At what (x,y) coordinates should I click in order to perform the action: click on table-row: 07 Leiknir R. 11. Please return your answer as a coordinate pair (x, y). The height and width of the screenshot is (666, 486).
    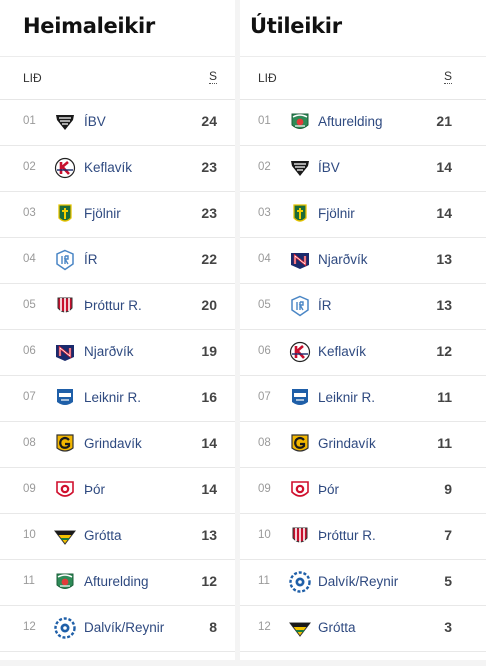
    Looking at the image, I should click on (363, 399).